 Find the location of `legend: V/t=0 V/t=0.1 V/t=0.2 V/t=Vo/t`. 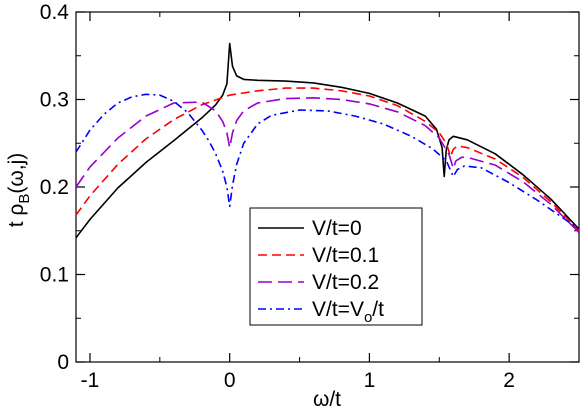

legend: V/t=0 V/t=0.1 V/t=0.2 V/t=Vo/t is located at coordinates (336, 266).